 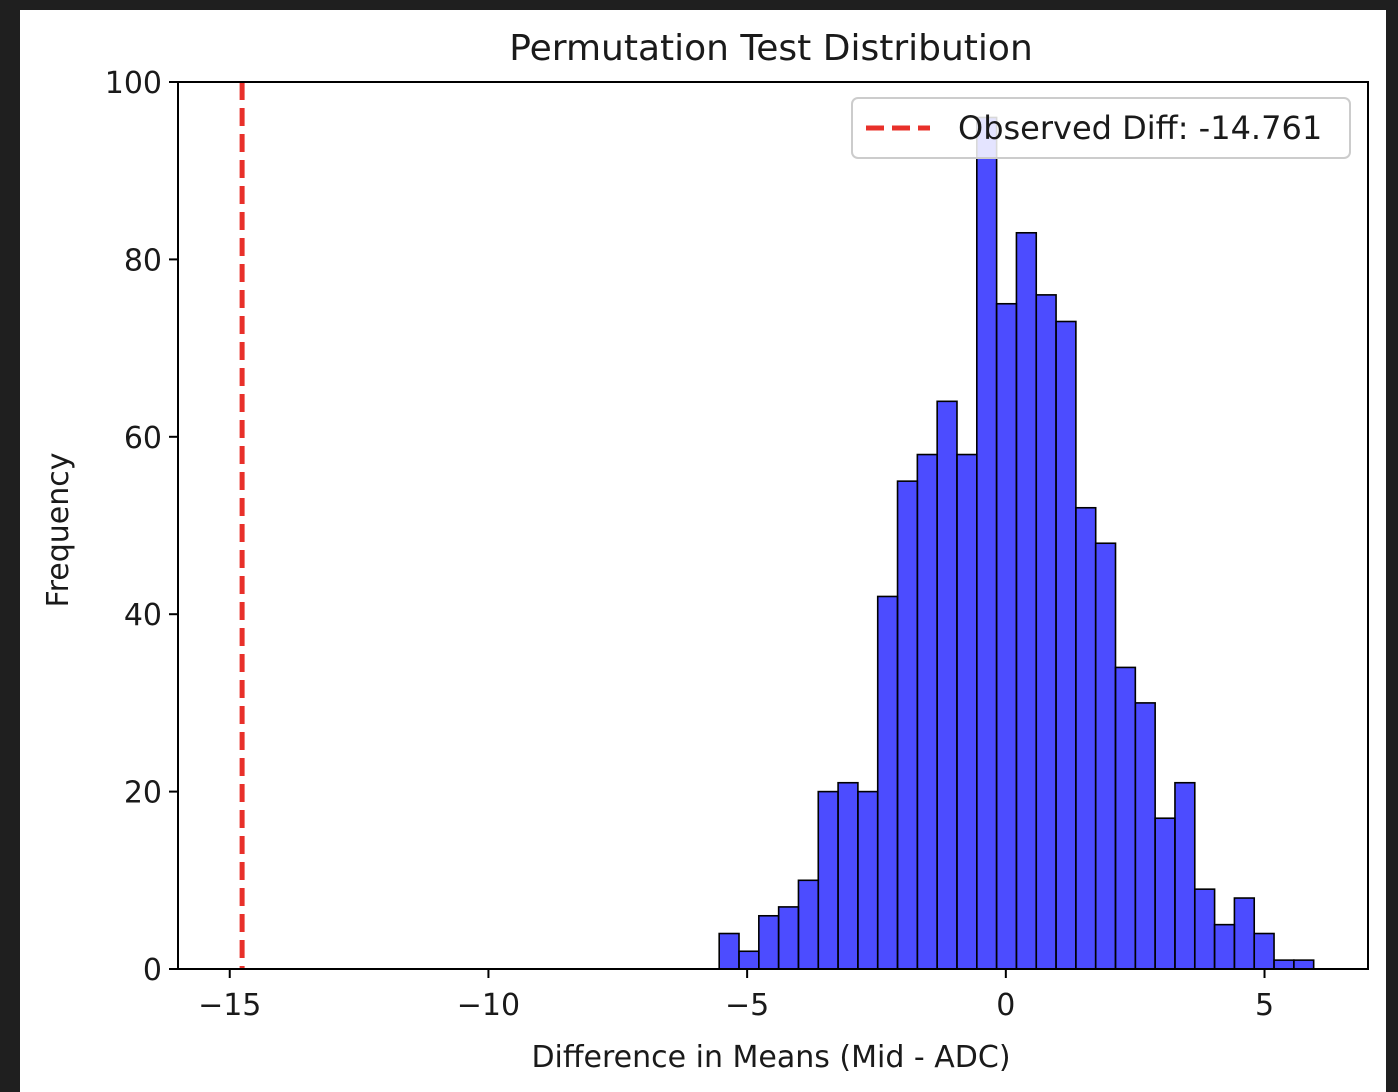 I want to click on legend-label-observed-diff: Observed Diff: -14.761, so click(x=1140, y=128).